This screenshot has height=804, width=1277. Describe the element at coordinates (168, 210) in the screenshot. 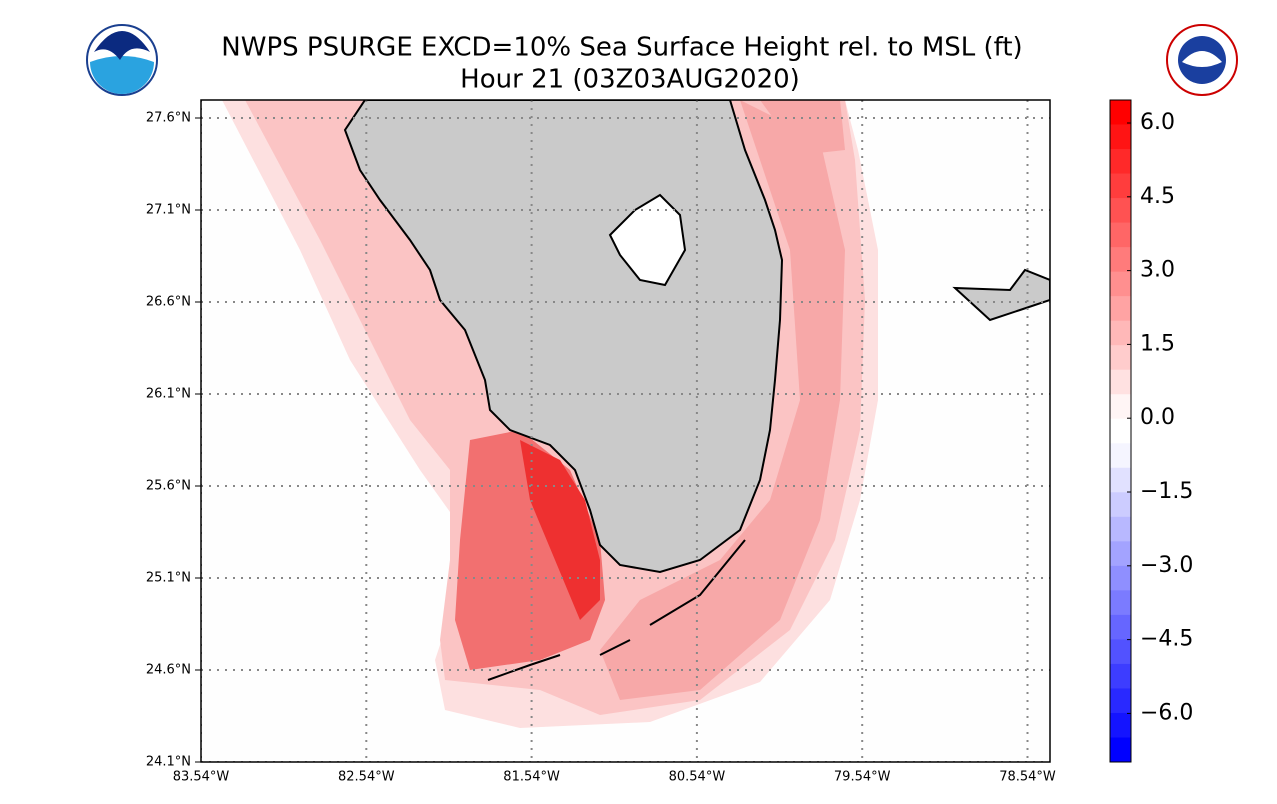

I see `lat-label: 27.1°N` at that location.